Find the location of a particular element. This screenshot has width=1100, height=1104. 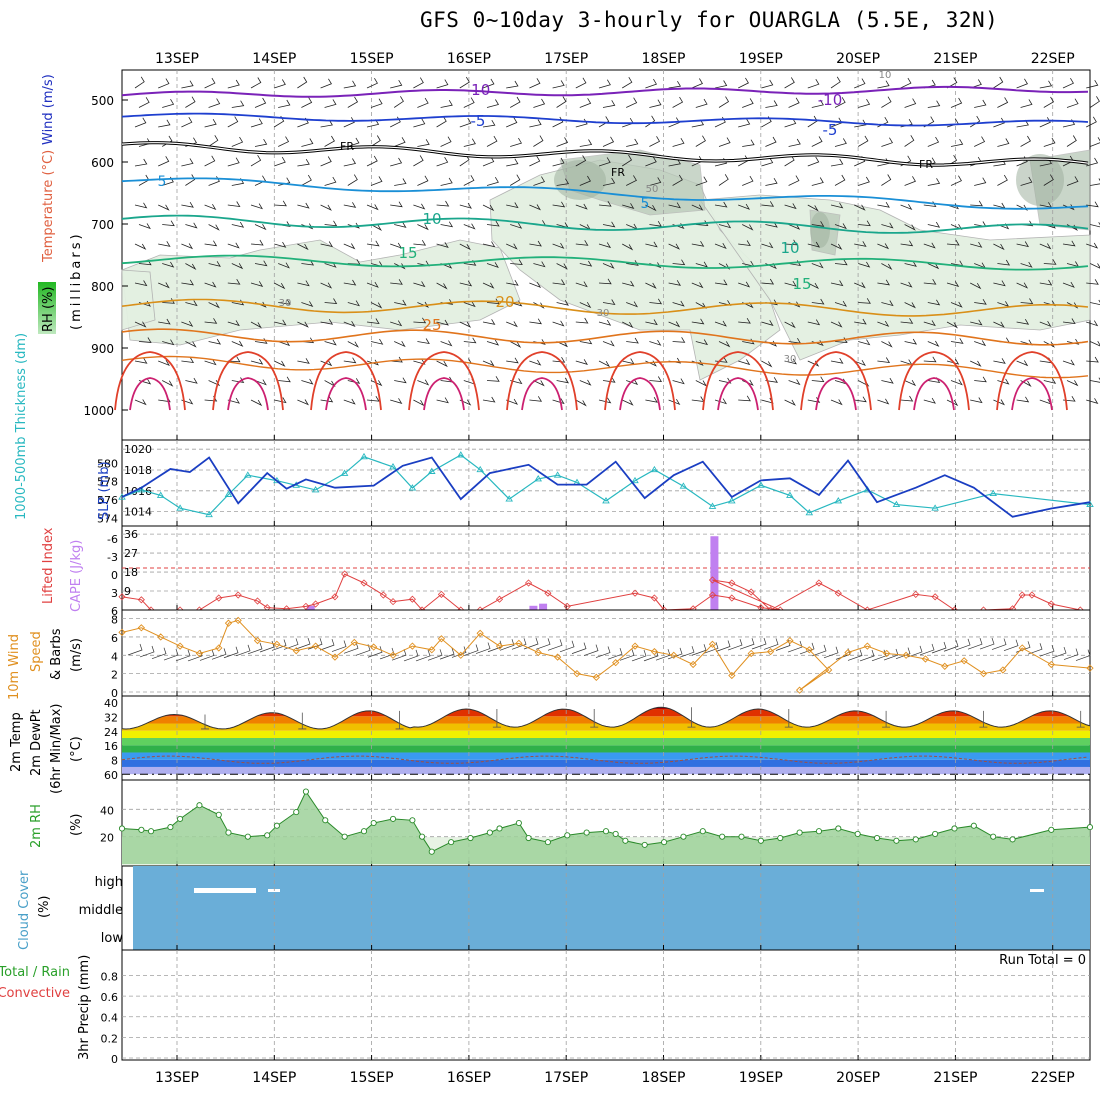

ylabel-temperature: Temperature (°C) is located at coordinates (48, 206).